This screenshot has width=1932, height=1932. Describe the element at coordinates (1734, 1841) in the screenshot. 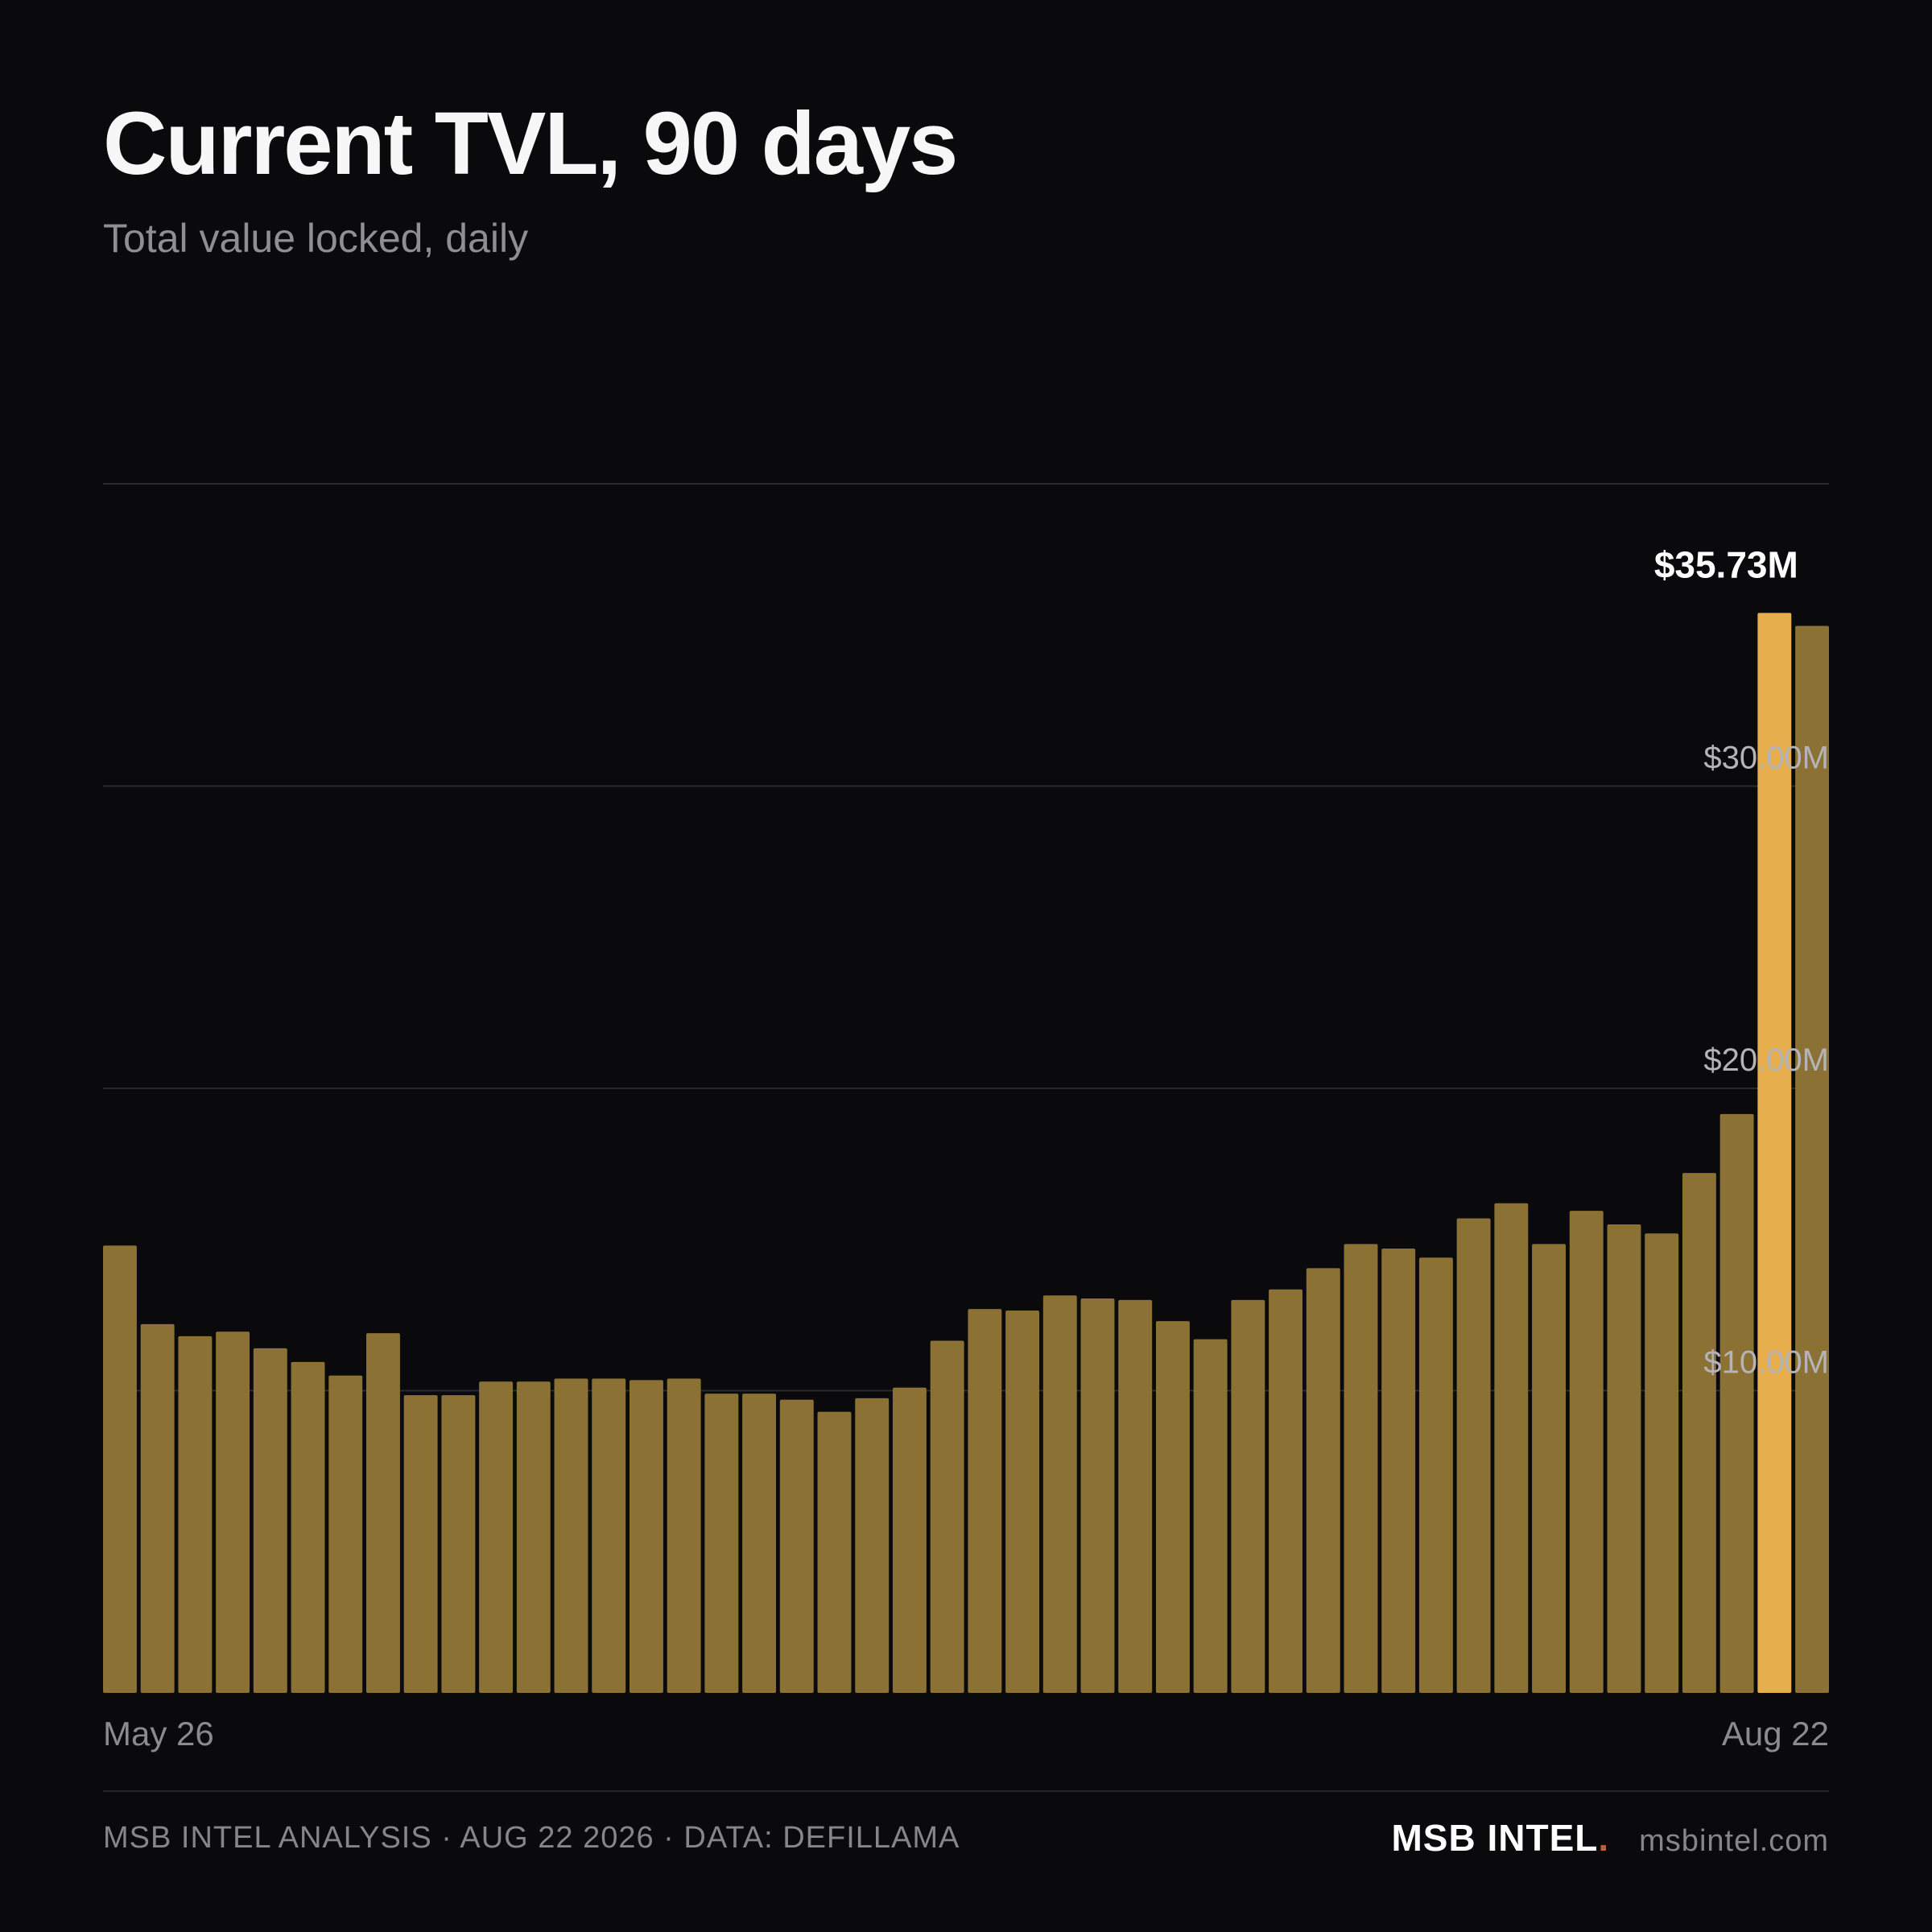

I see `site-link: msbintel.com` at that location.